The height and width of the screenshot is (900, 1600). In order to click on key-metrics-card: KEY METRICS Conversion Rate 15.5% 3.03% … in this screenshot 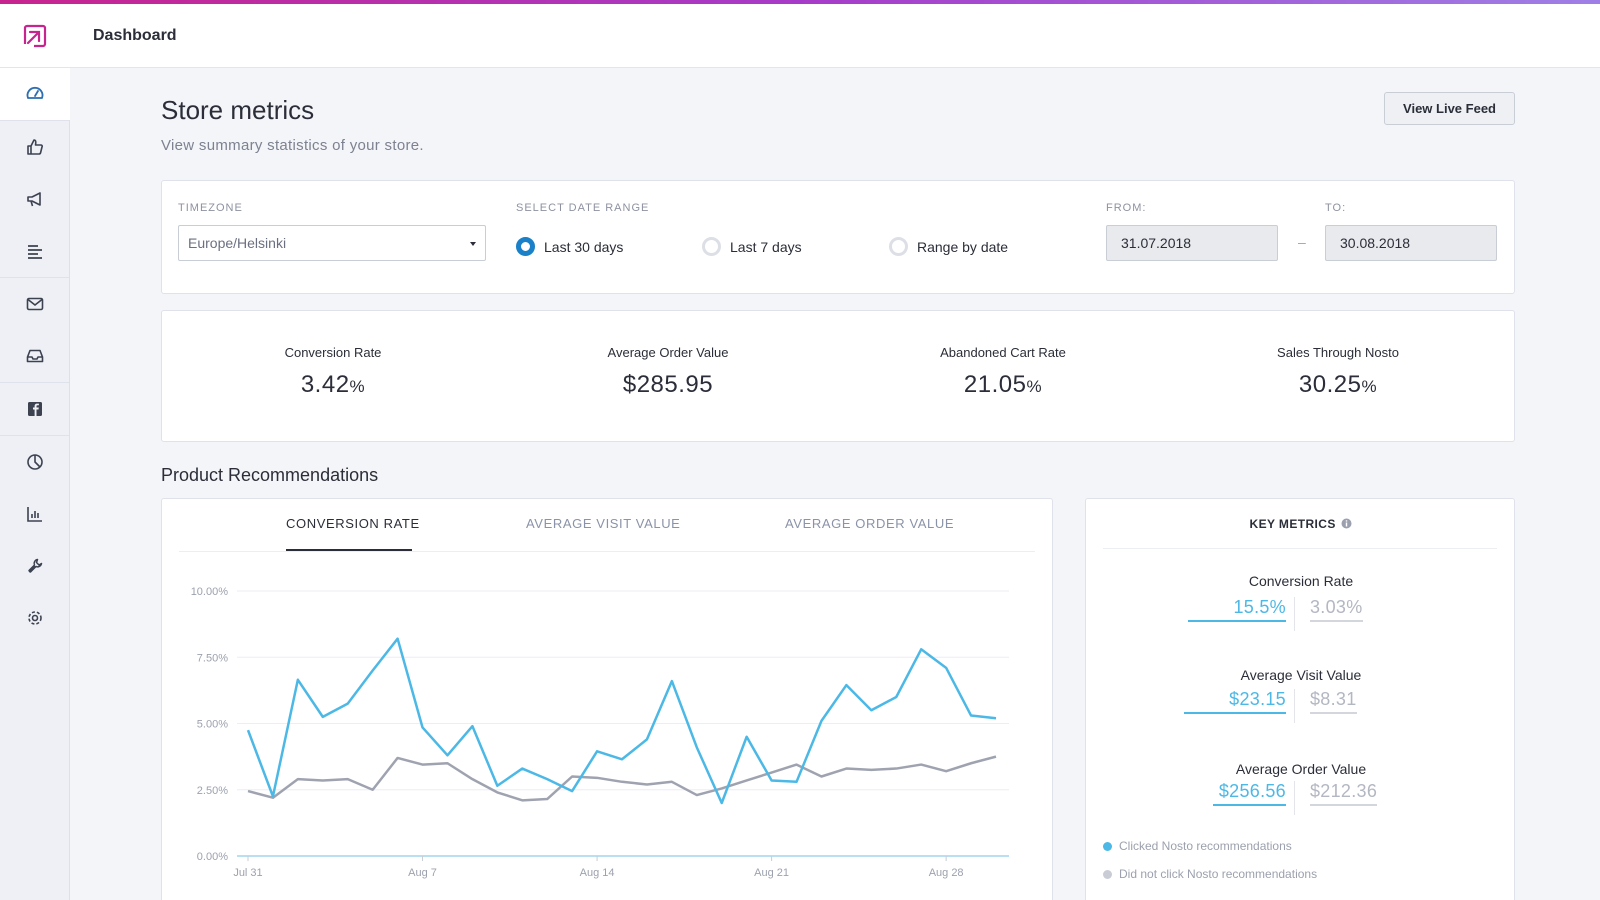, I will do `click(1300, 699)`.